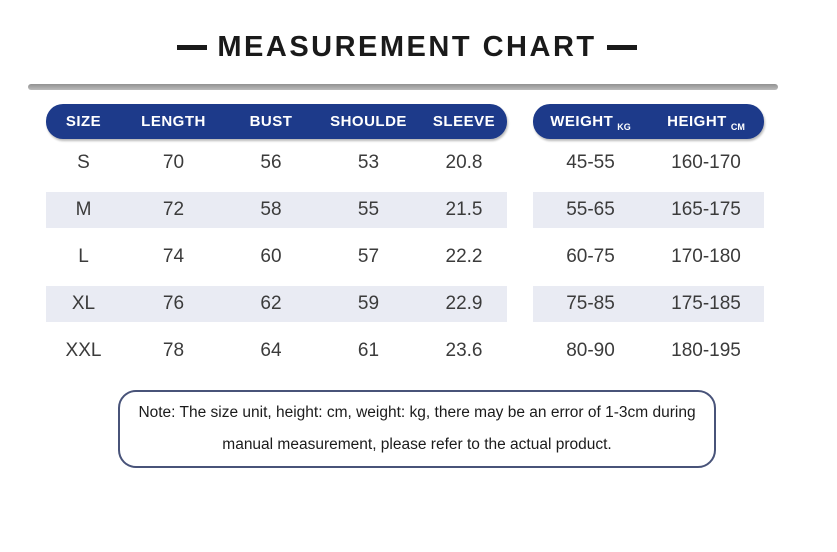  I want to click on table-row: 60-75 170-180, so click(648, 256).